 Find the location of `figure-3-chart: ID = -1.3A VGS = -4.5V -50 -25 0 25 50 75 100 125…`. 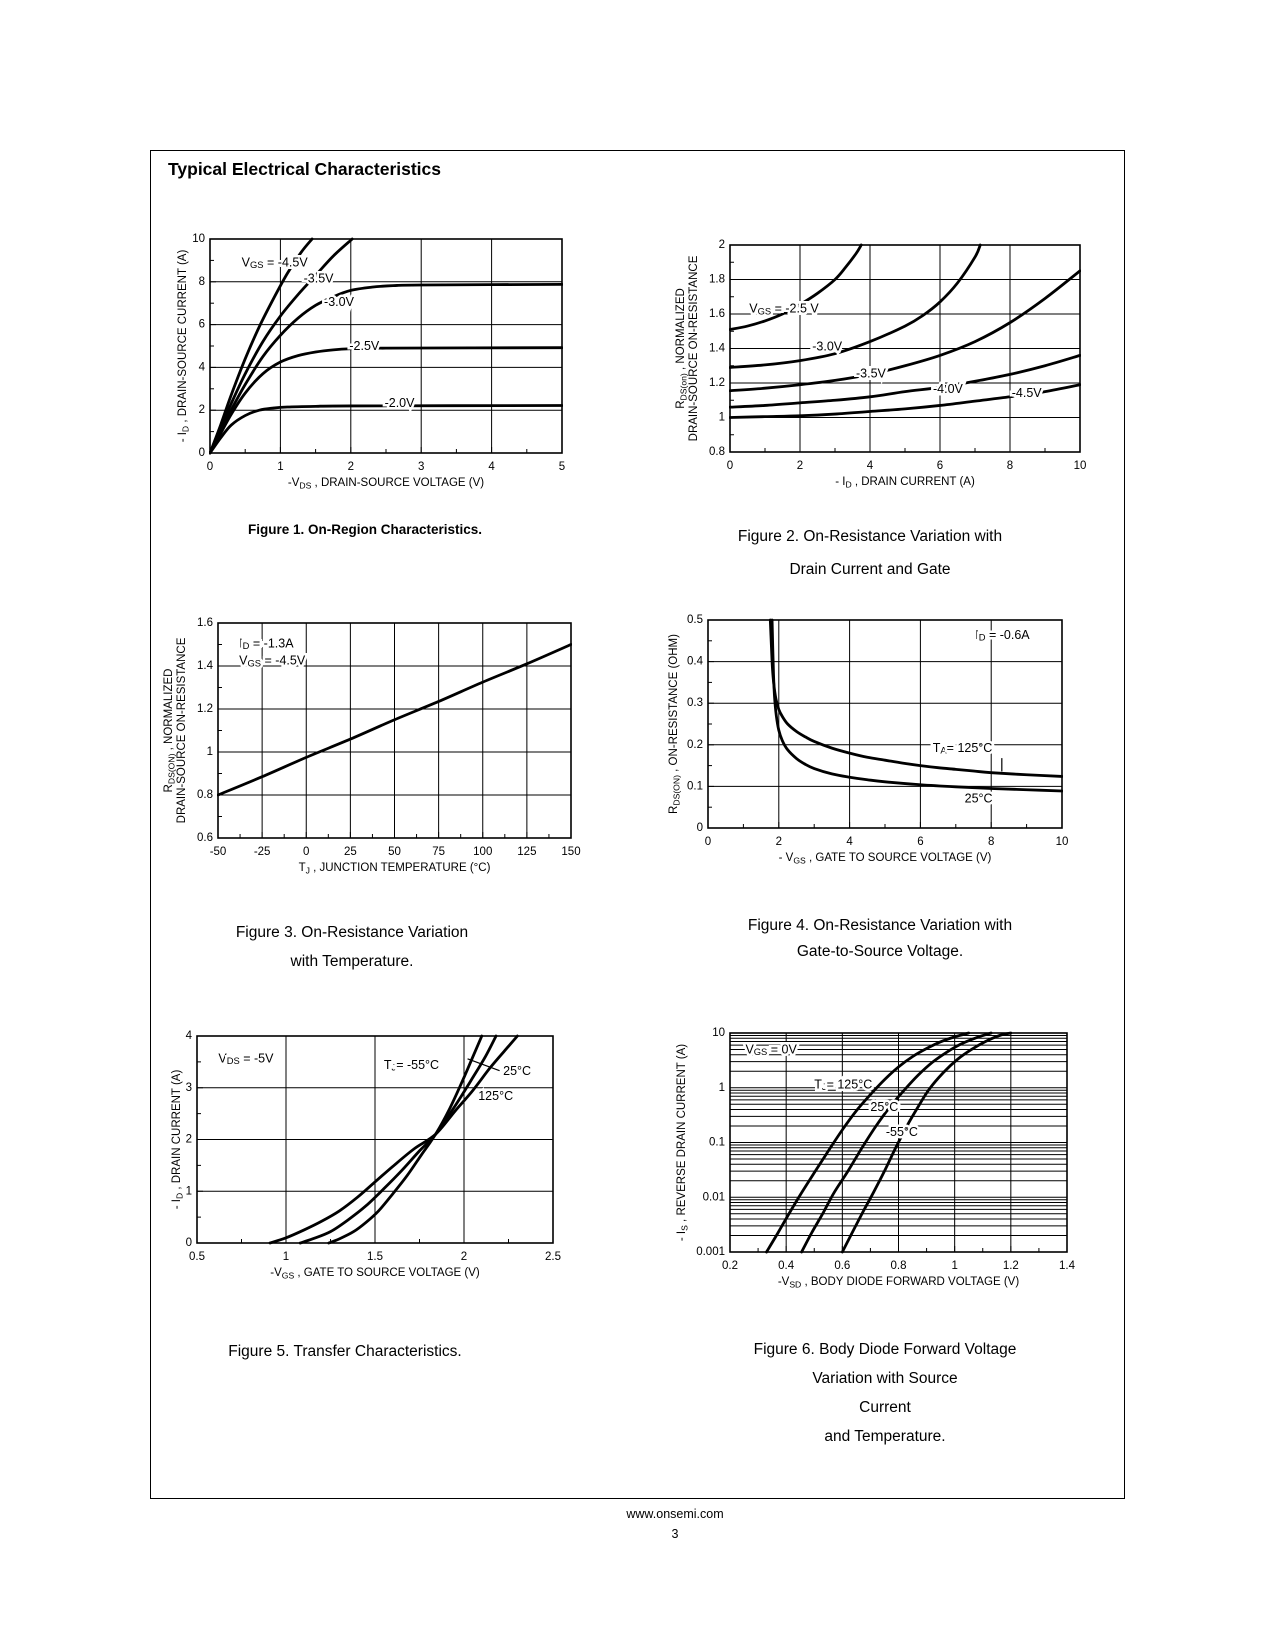

figure-3-chart: ID = -1.3A VGS = -4.5V -50 -25 0 25 50 75 100 125… is located at coordinates (372, 746).